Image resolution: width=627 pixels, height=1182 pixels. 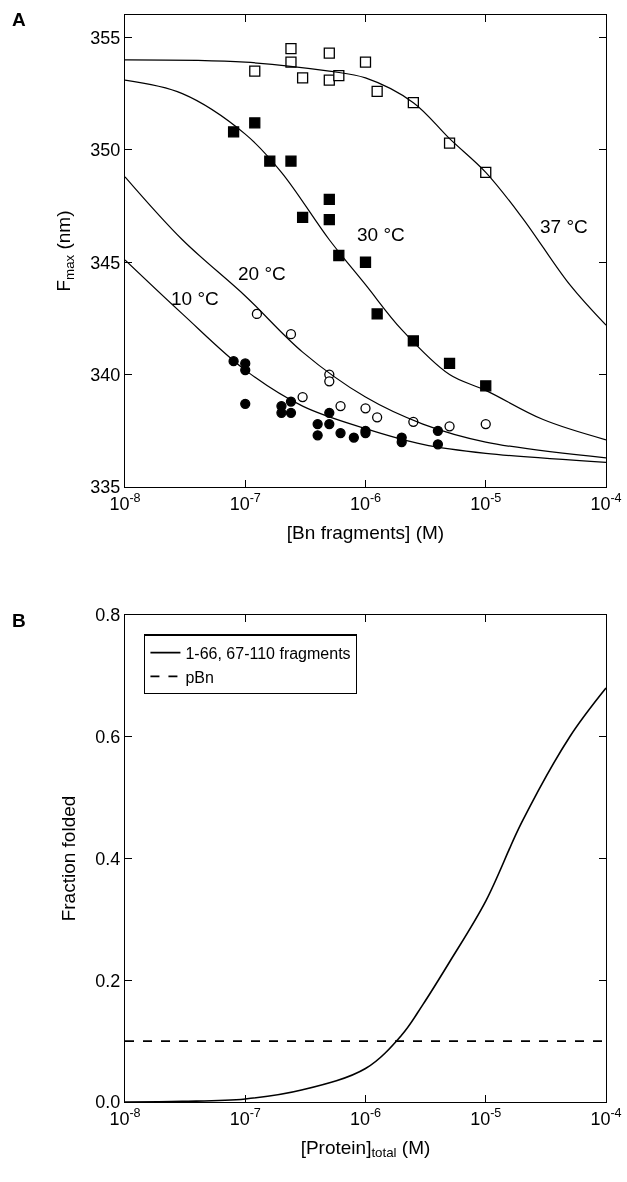 I want to click on x-axis-title: [Protein]$_{total}$ (M), so click(x=365, y=1148).